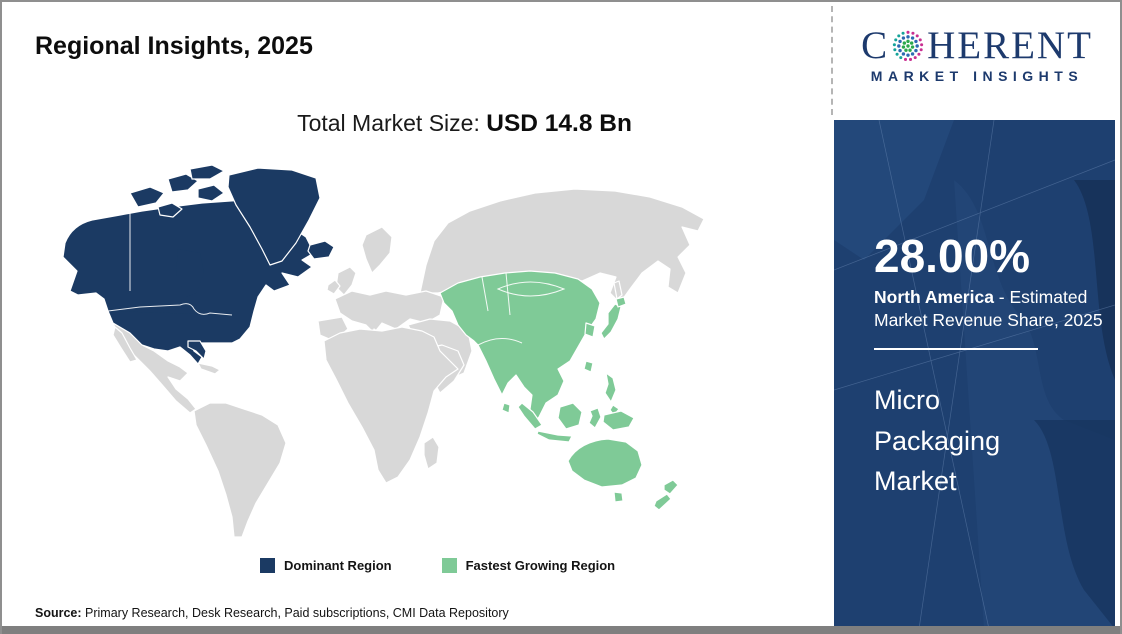 The image size is (1122, 634). Describe the element at coordinates (908, 45) in the screenshot. I see `globe-dots-icon` at that location.